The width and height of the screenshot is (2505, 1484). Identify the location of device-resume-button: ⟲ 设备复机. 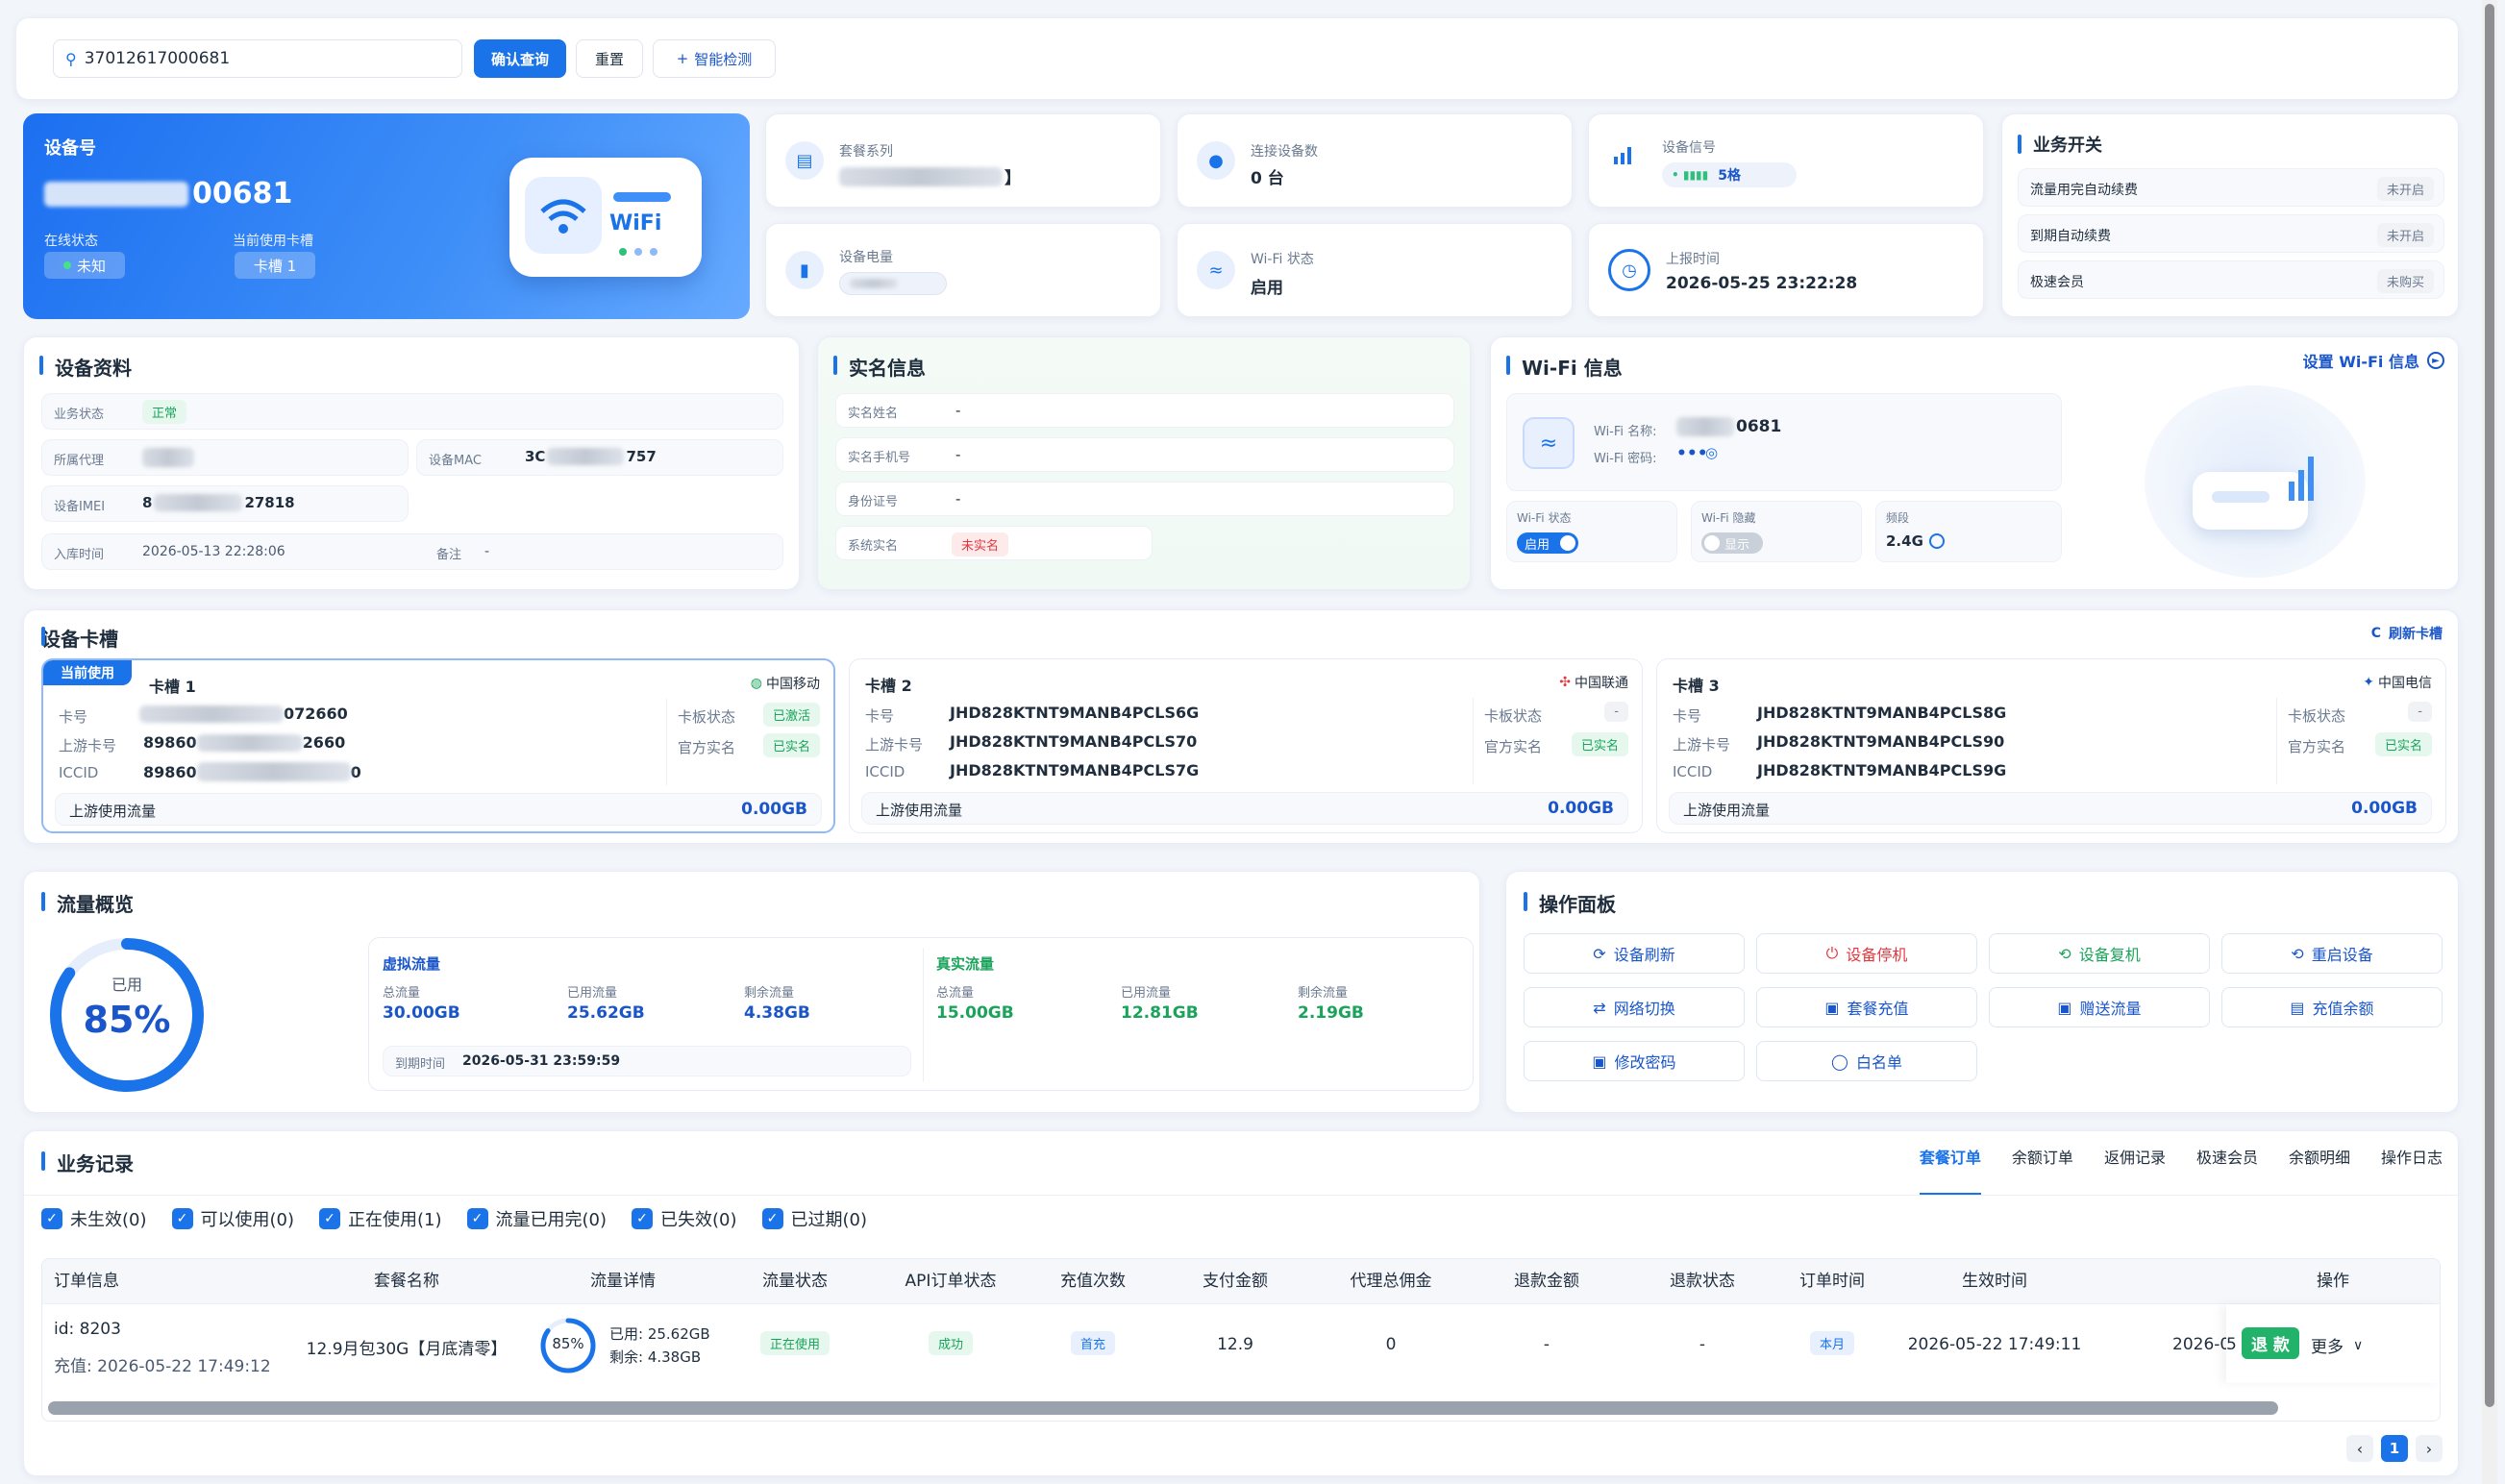
(2099, 953).